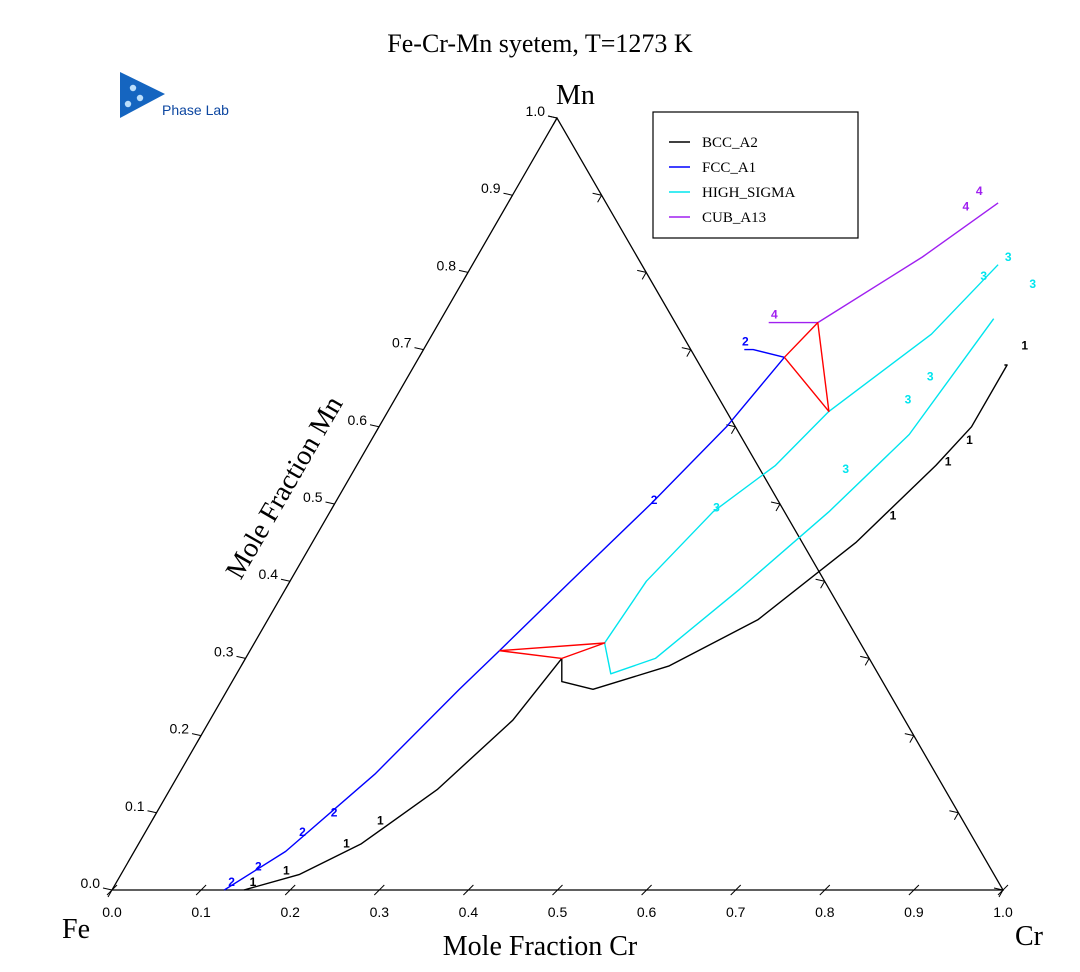  Describe the element at coordinates (552, 651) in the screenshot. I see `series-line-tie-triangles` at that location.